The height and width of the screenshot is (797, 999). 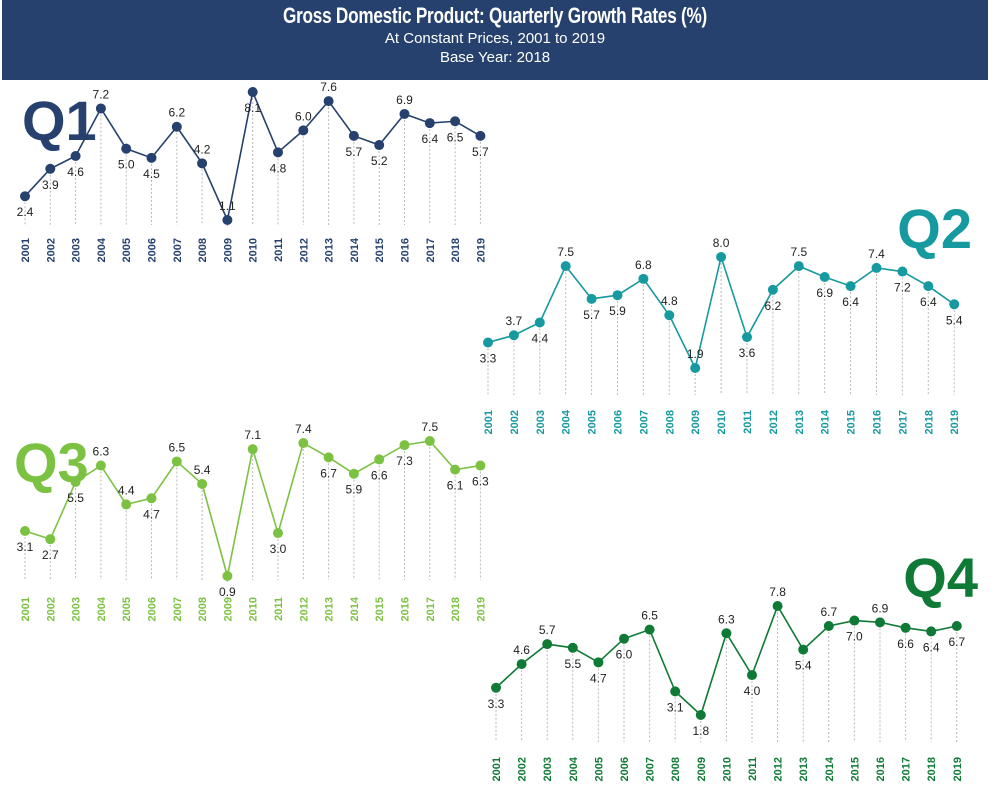 I want to click on data-label: 6.0, so click(x=303, y=116).